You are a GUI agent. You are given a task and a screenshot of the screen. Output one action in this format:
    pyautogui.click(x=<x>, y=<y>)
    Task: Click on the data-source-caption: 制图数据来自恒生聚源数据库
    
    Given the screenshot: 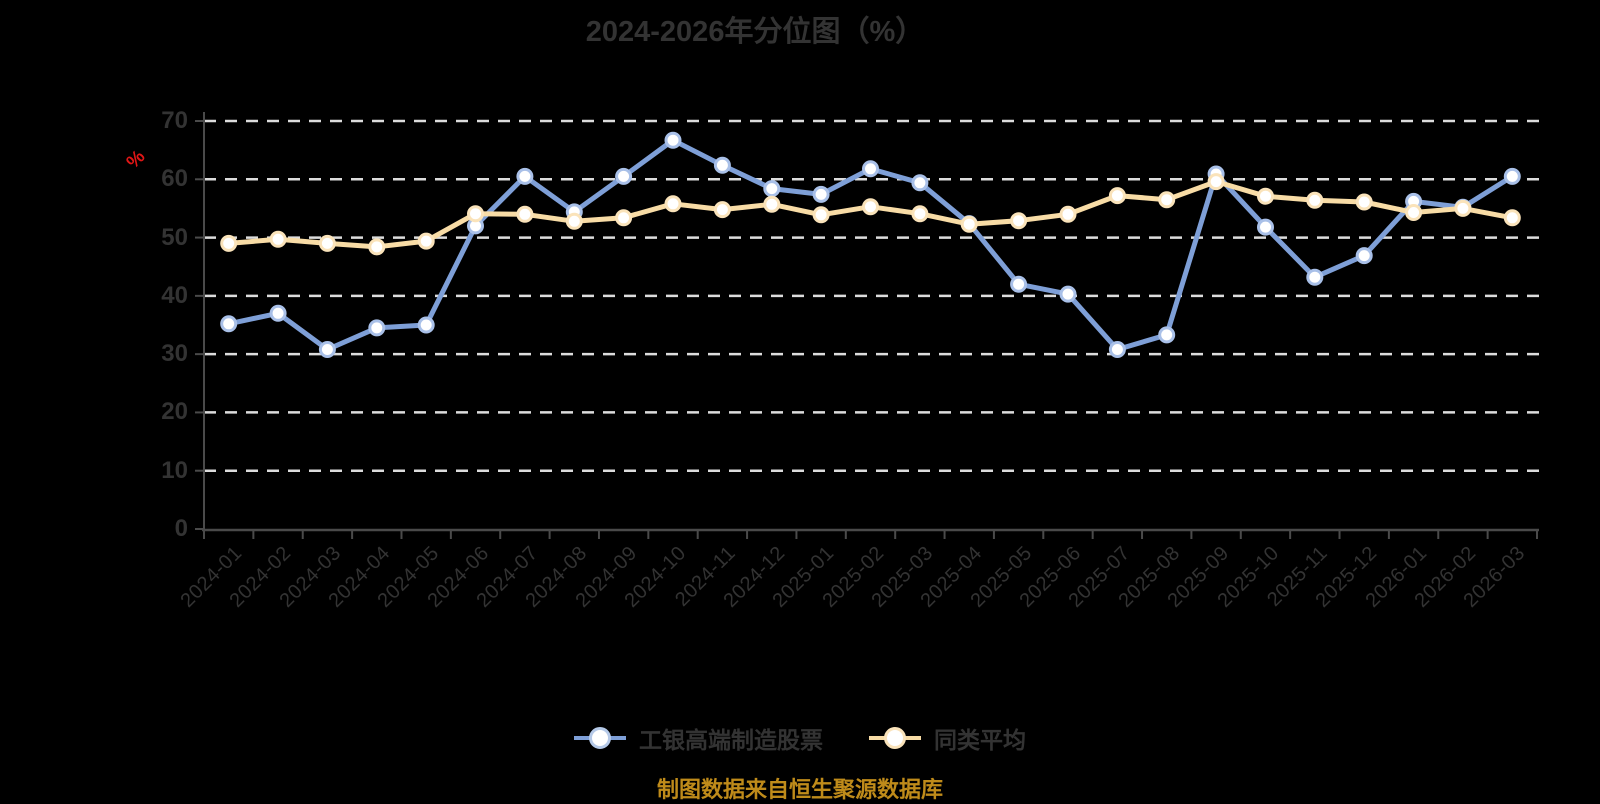 What is the action you would take?
    pyautogui.click(x=799, y=789)
    